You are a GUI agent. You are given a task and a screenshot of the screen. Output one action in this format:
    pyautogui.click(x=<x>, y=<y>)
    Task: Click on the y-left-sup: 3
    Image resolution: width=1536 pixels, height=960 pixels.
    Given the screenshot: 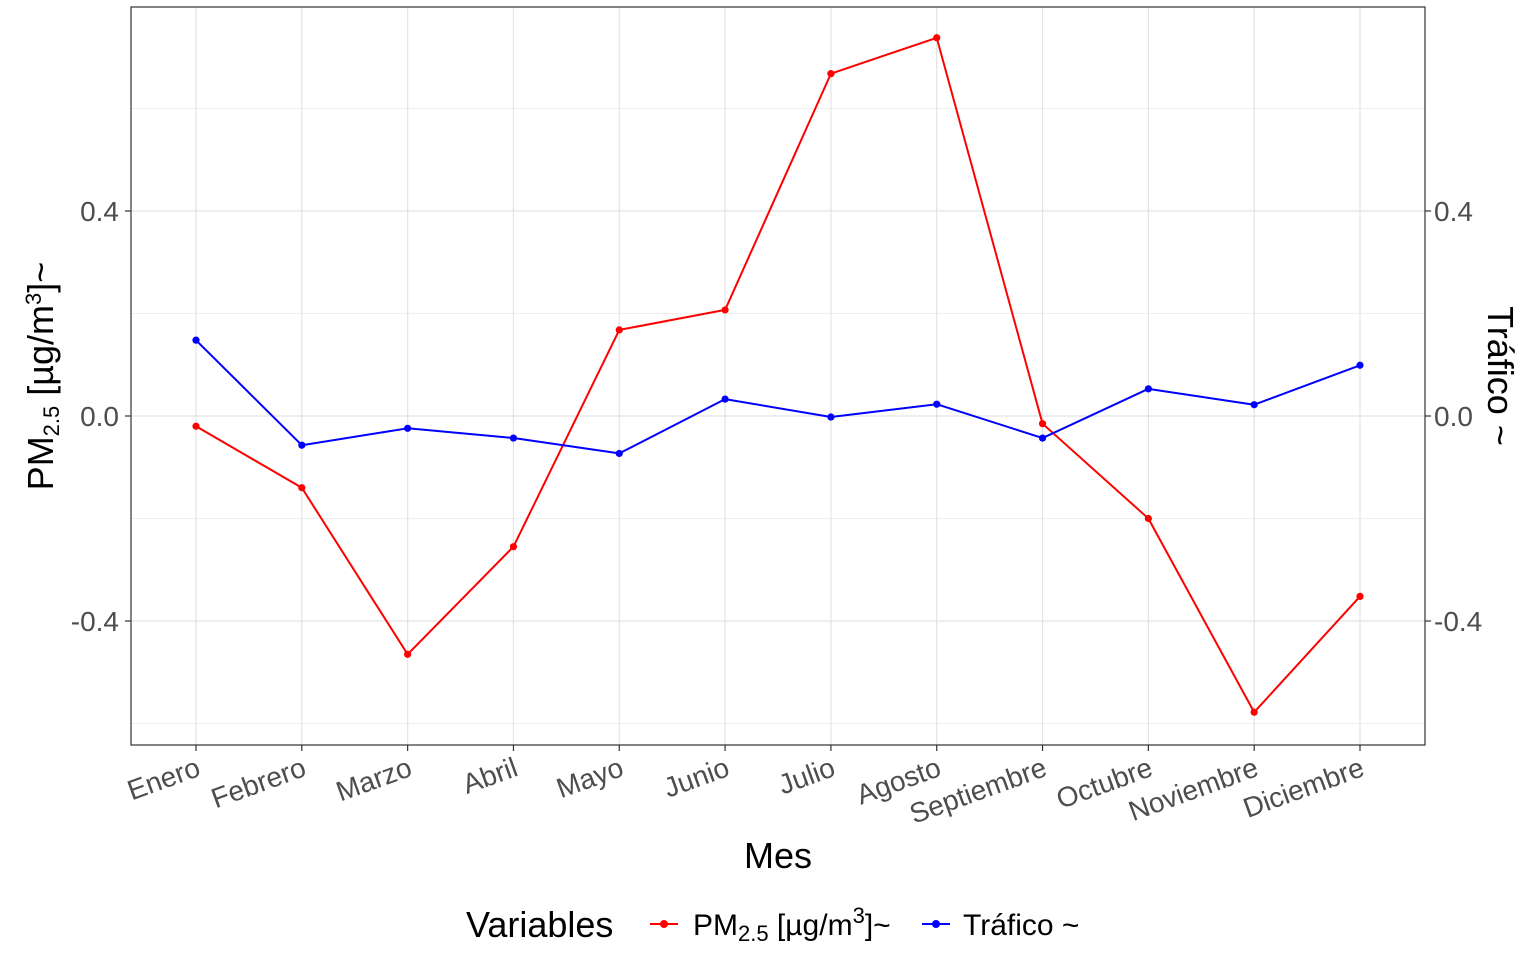 What is the action you would take?
    pyautogui.click(x=33, y=299)
    